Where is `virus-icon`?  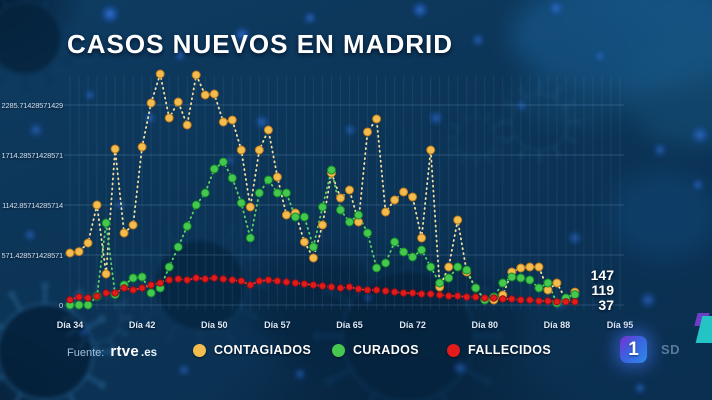
virus-icon is located at coordinates (200, 285).